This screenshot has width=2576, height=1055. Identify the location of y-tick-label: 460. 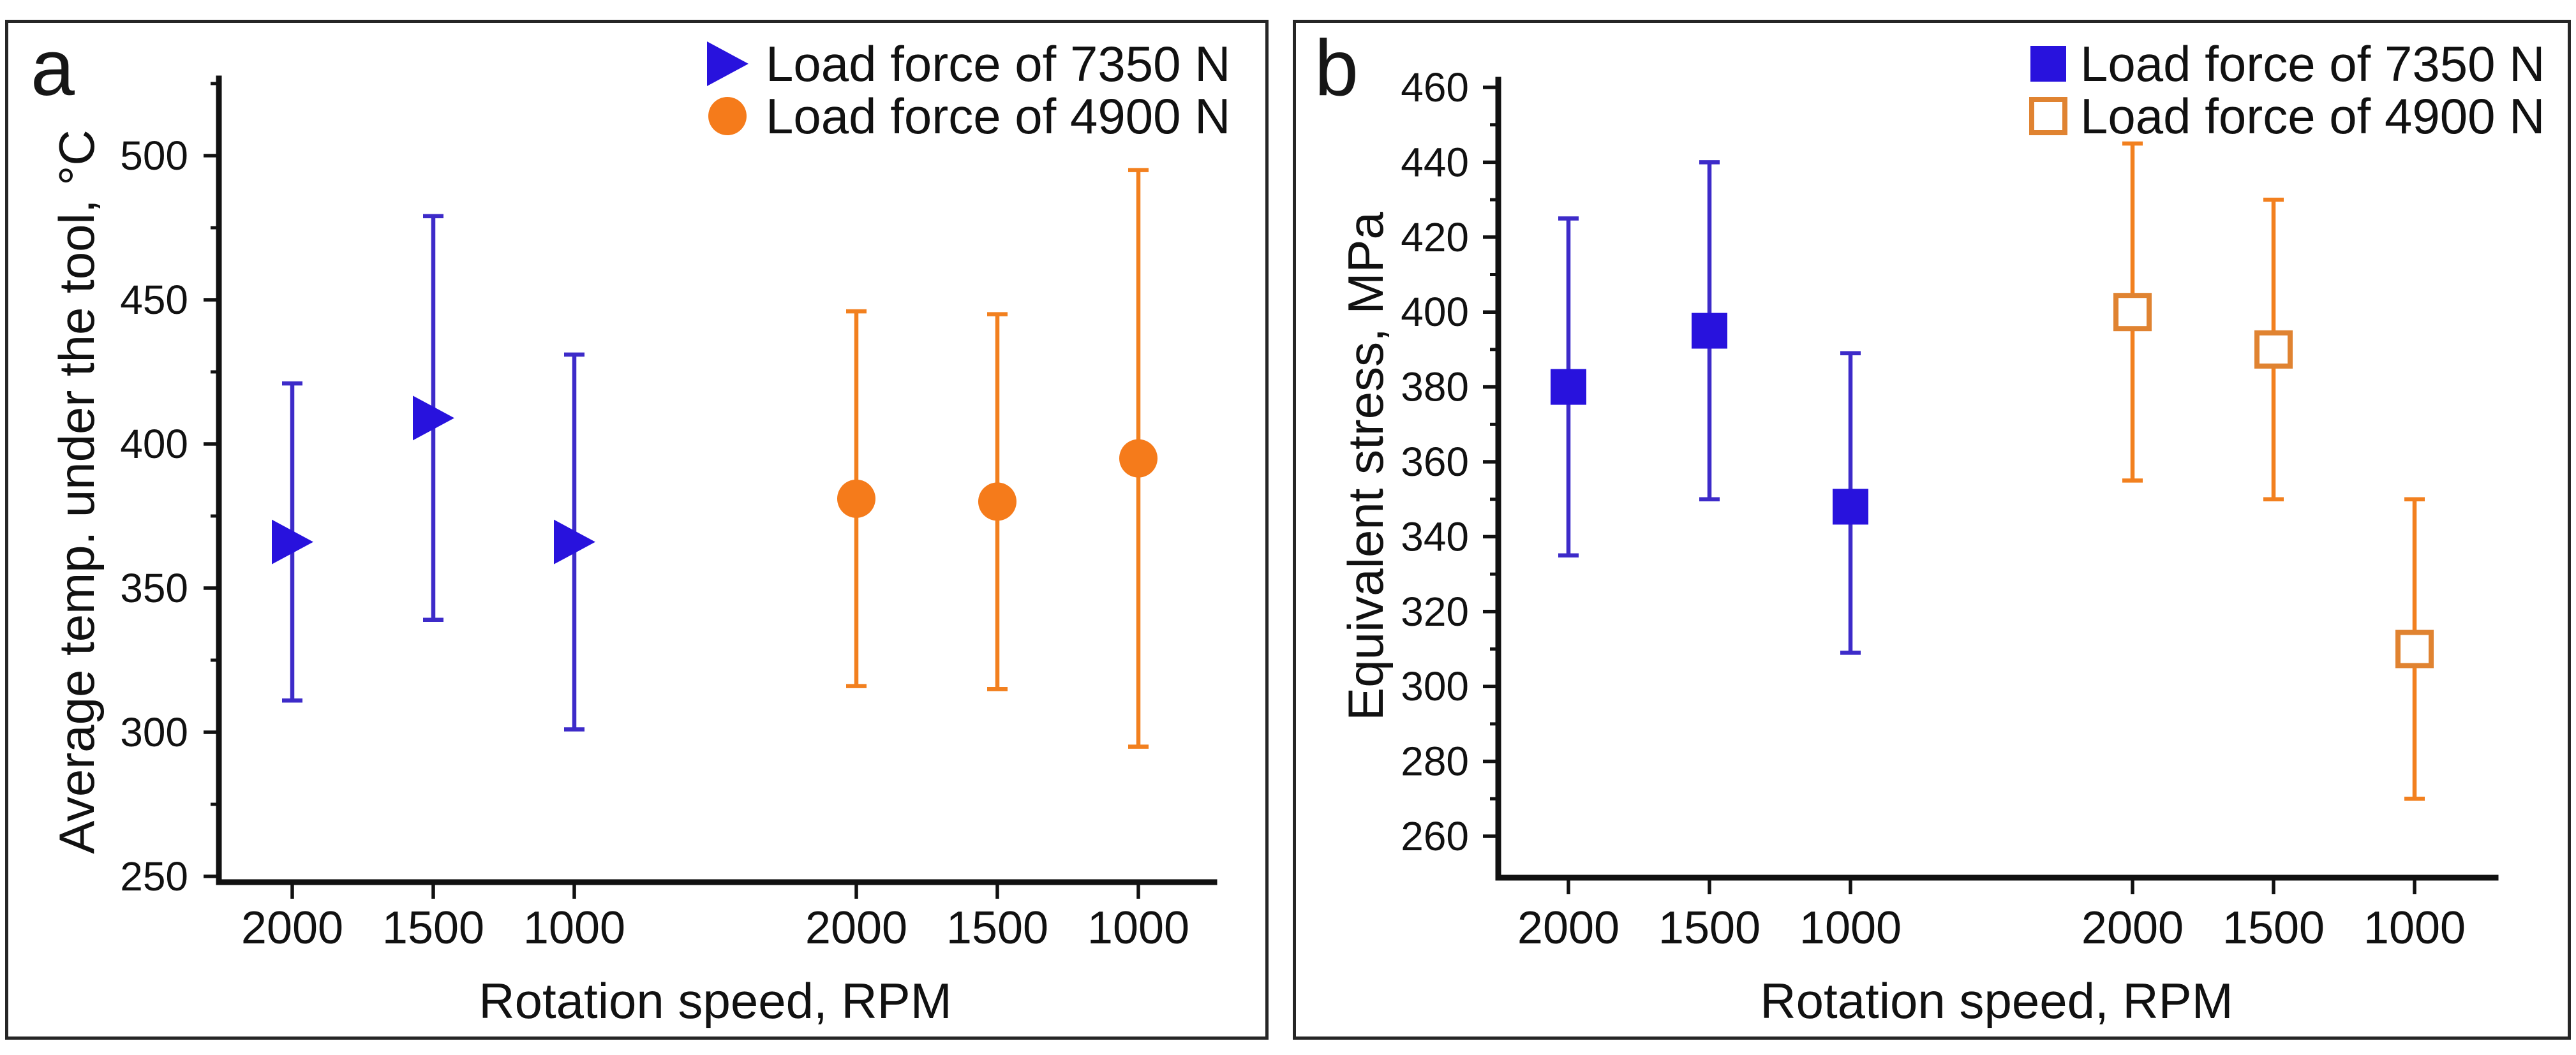
(1435, 87).